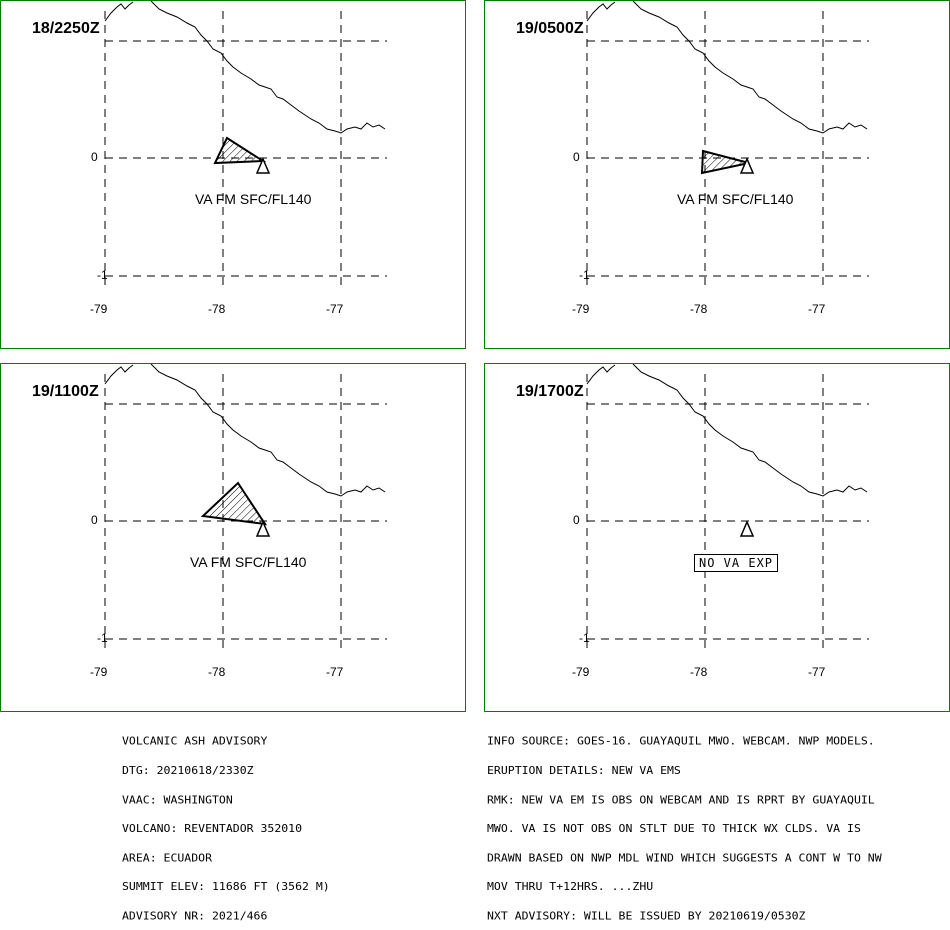  Describe the element at coordinates (550, 392) in the screenshot. I see `panel-time: 19/1700Z` at that location.